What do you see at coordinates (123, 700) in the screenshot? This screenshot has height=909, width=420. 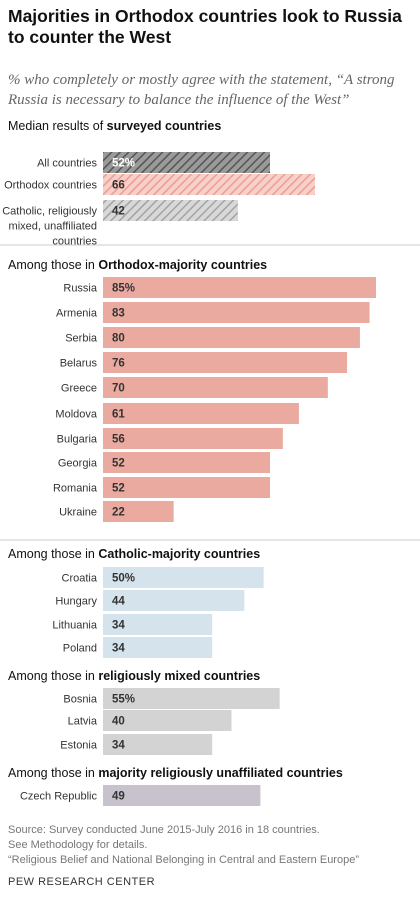 I see `value-label: 55%` at bounding box center [123, 700].